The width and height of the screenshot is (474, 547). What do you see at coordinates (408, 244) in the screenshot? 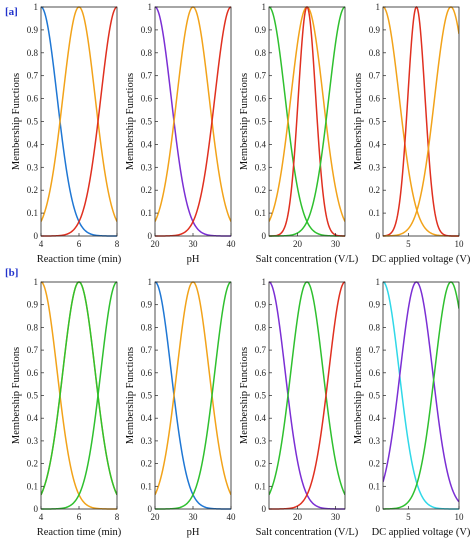
I see `x-tick-label: 5` at bounding box center [408, 244].